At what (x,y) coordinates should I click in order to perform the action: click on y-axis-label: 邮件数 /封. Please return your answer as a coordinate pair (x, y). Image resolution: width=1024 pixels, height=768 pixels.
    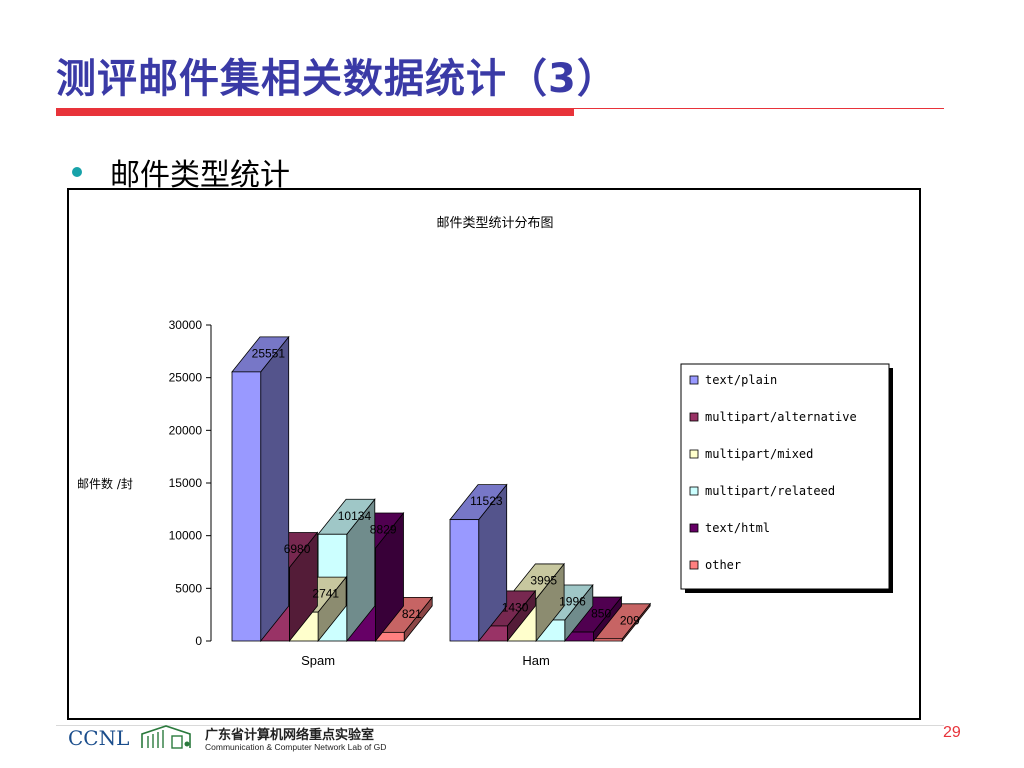
    Looking at the image, I should click on (105, 483).